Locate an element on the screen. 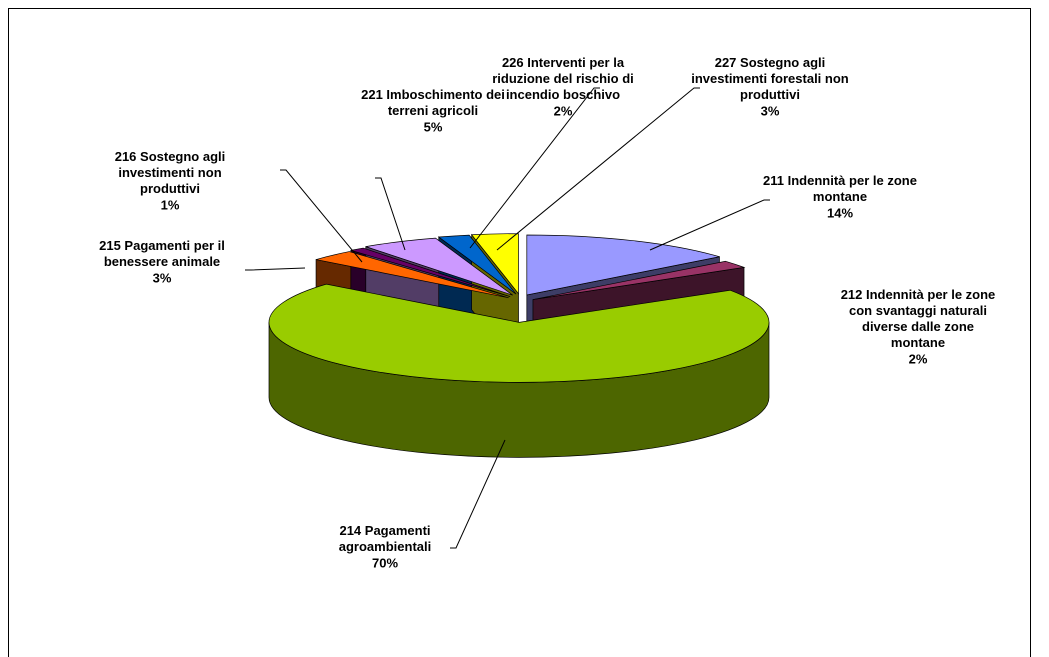 The image size is (1049, 657). label-line: 227 Sostegno agli is located at coordinates (770, 62).